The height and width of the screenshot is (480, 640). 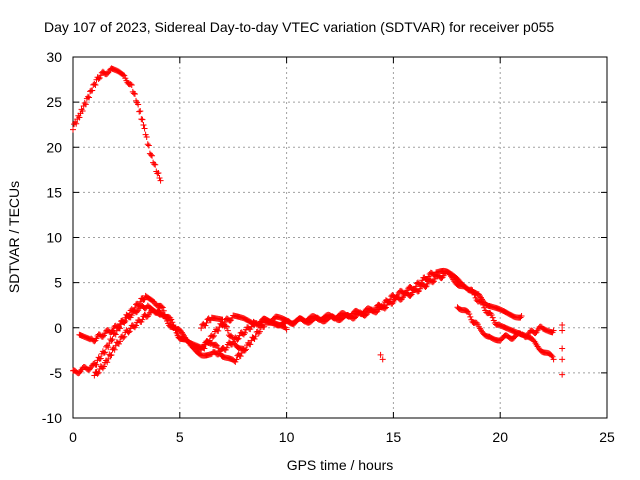 I want to click on y-tick-label: 15, so click(x=54, y=192).